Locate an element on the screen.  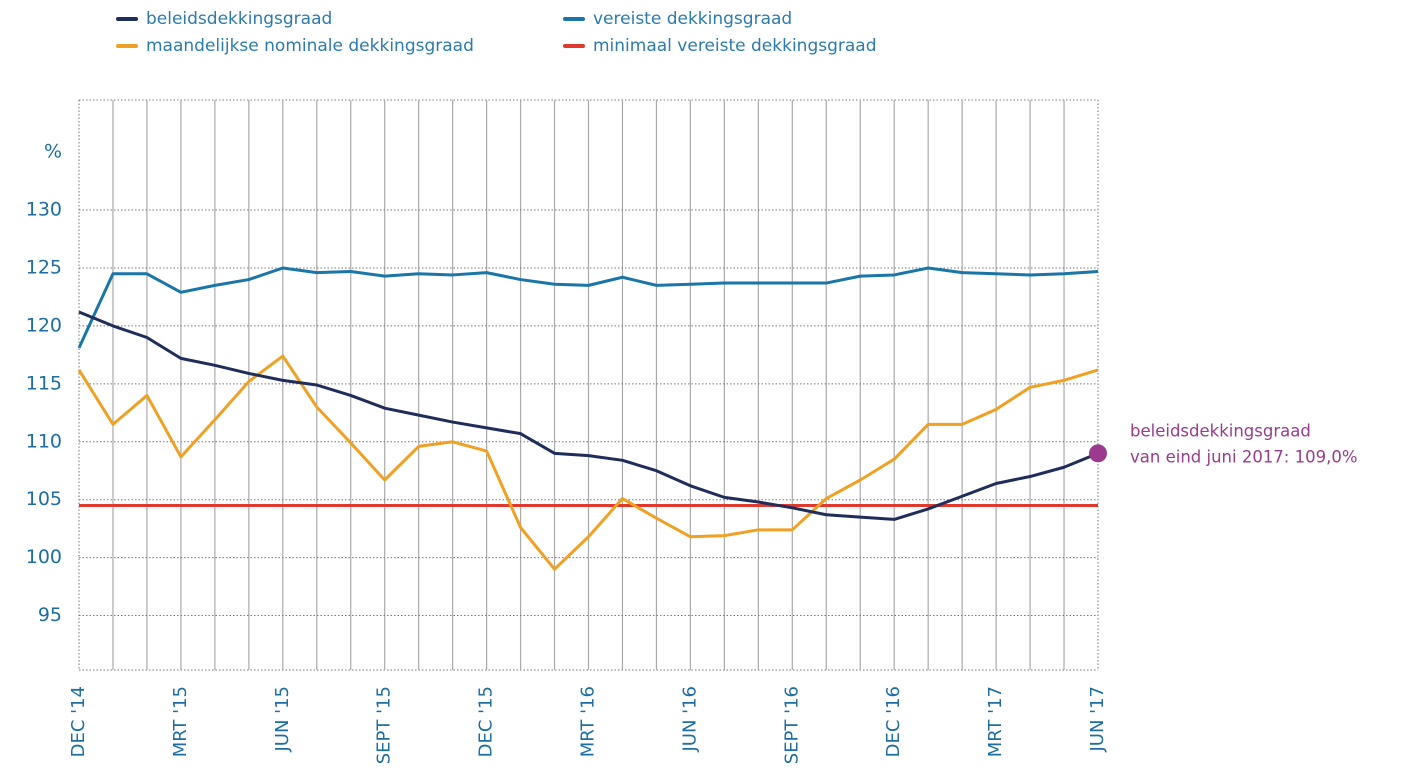
x-tick-label: SEPT '15 is located at coordinates (384, 725).